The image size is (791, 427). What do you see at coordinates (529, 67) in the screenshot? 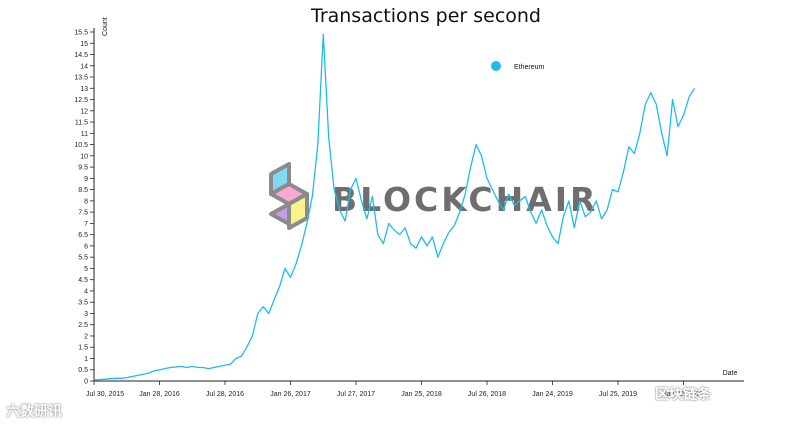
I see `legend-label-ethereum: Ethereum` at bounding box center [529, 67].